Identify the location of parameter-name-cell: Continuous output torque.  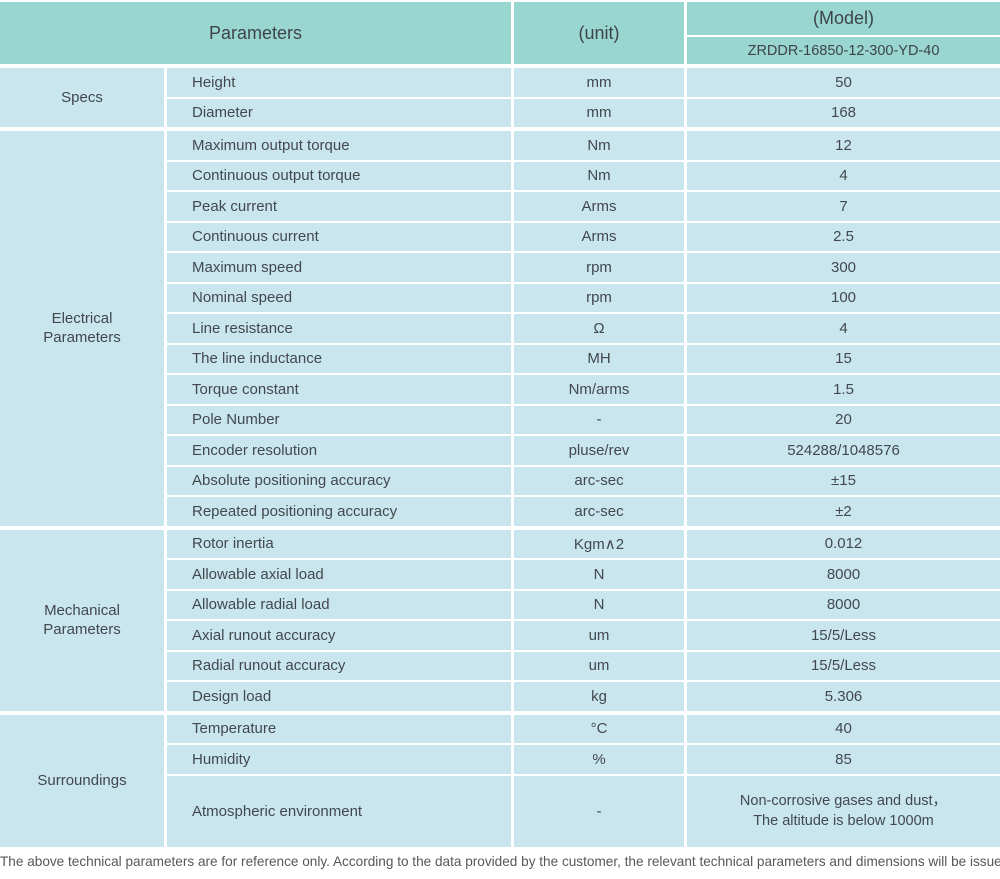
(339, 175).